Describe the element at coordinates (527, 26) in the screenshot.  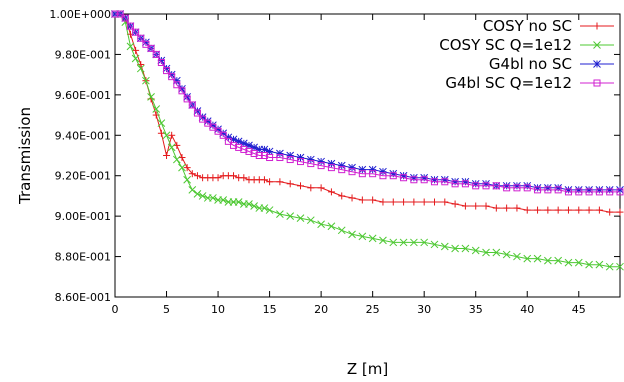
I see `legend-label: COSY no SC` at that location.